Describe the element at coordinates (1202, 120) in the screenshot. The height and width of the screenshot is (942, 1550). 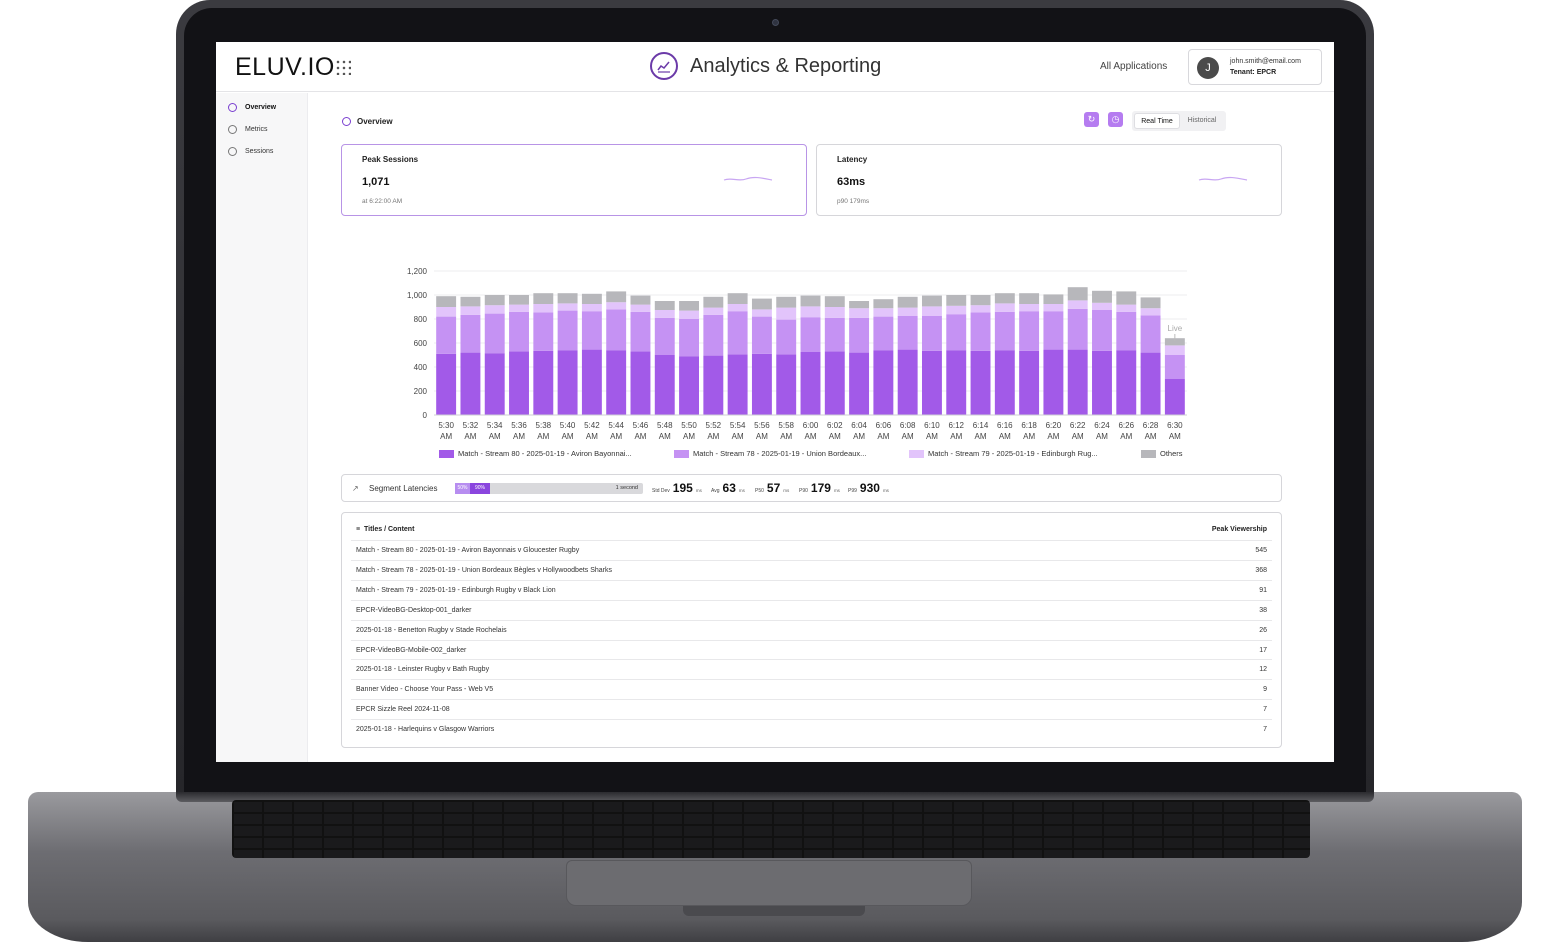
I see `historical-option: Historical` at that location.